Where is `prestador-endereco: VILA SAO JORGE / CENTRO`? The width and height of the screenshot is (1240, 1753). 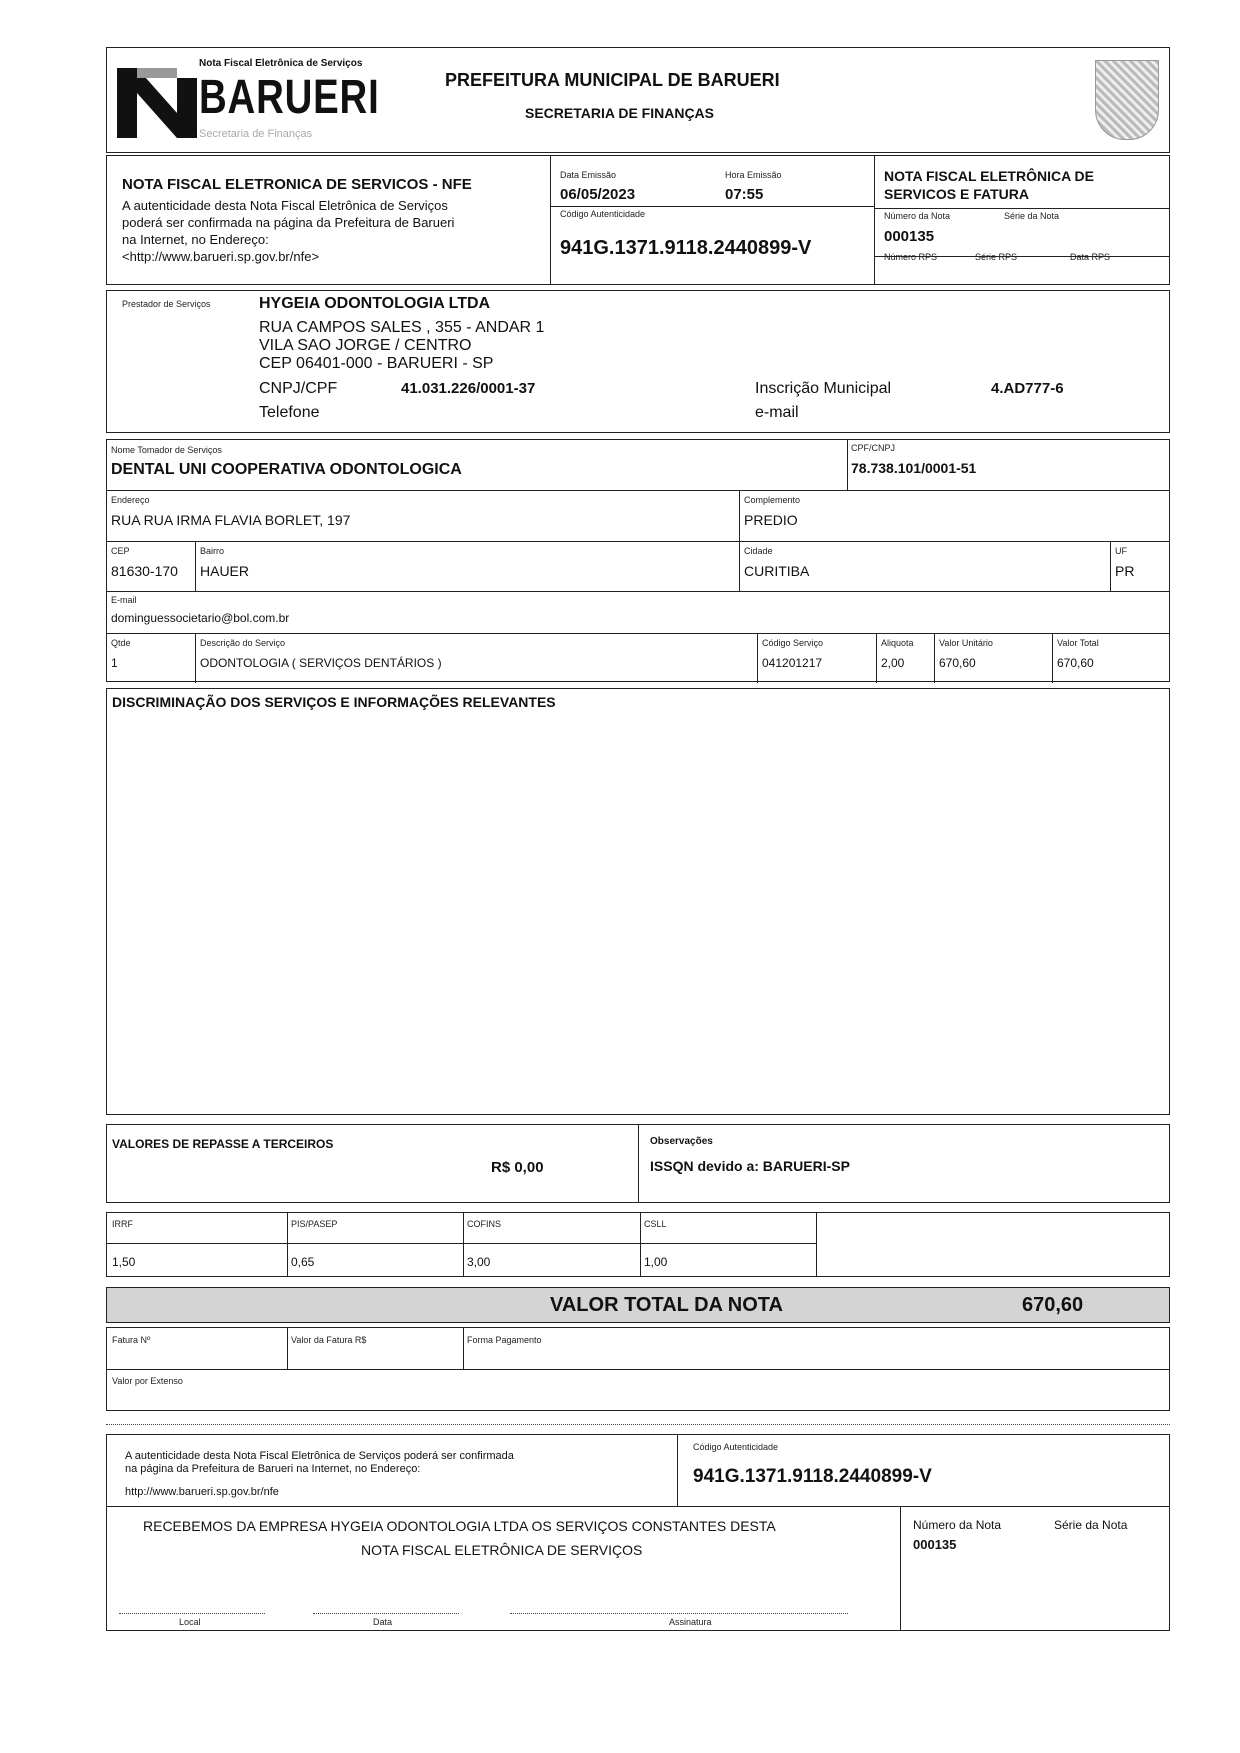
prestador-endereco: VILA SAO JORGE / CENTRO is located at coordinates (365, 345).